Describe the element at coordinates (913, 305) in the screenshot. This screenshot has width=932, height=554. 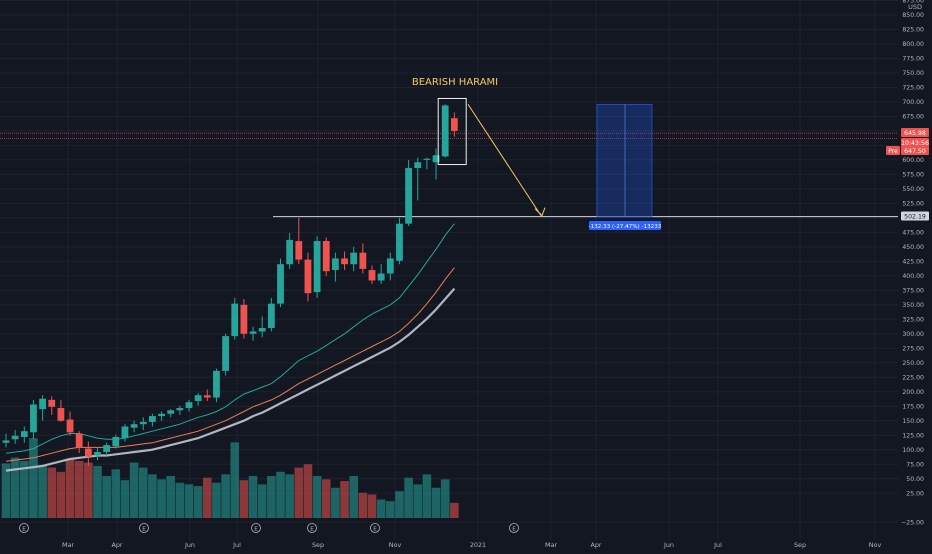
I see `price-tick-label: 350.00` at that location.